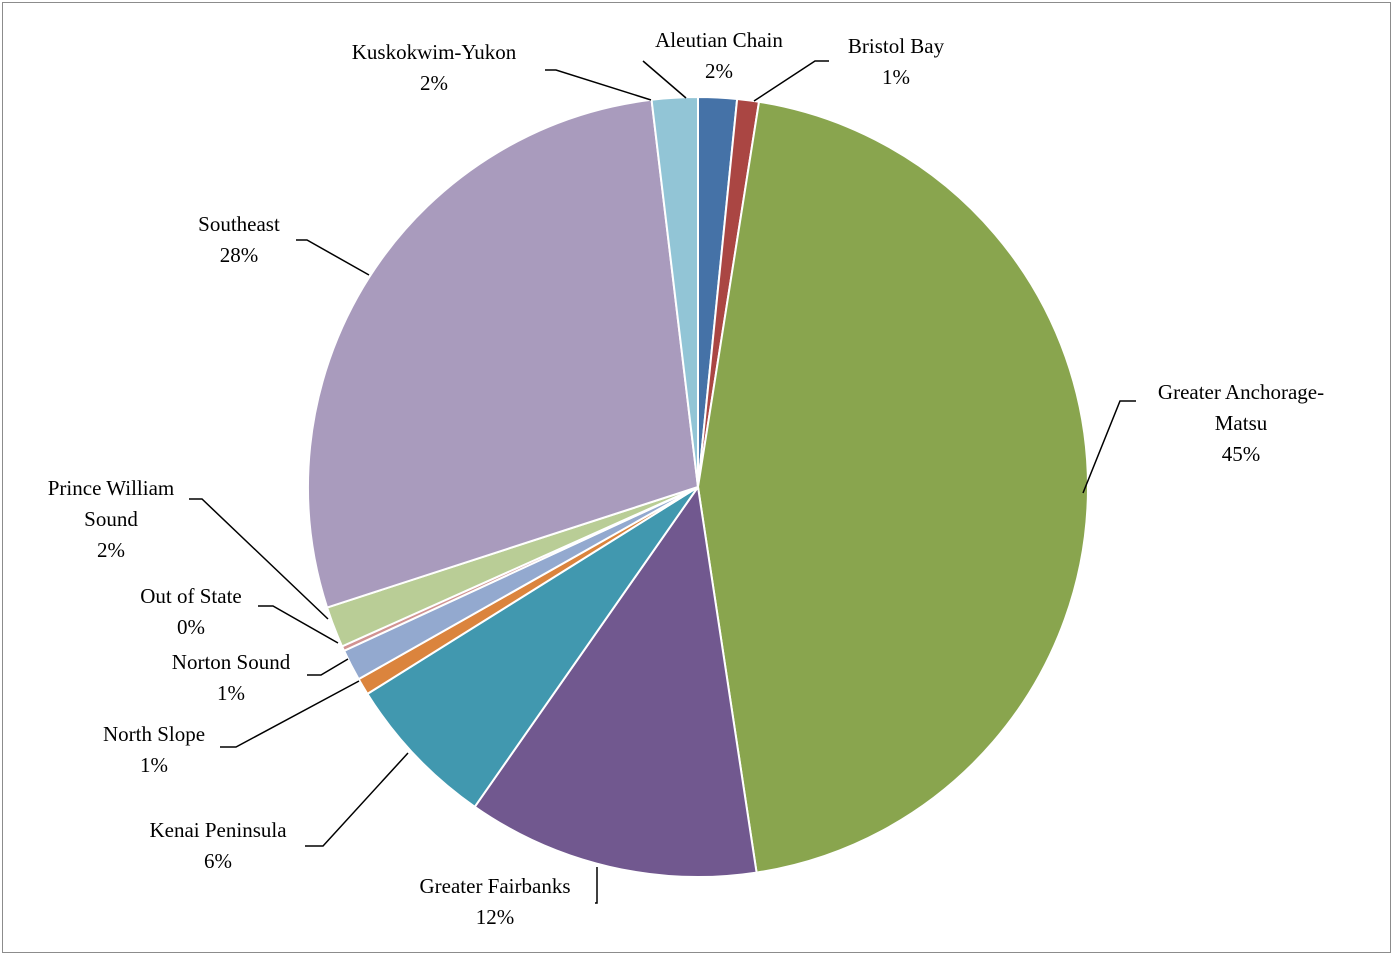 The width and height of the screenshot is (1395, 957). I want to click on slice-label-greater-fairbanks: Greater Fairbanks, so click(494, 886).